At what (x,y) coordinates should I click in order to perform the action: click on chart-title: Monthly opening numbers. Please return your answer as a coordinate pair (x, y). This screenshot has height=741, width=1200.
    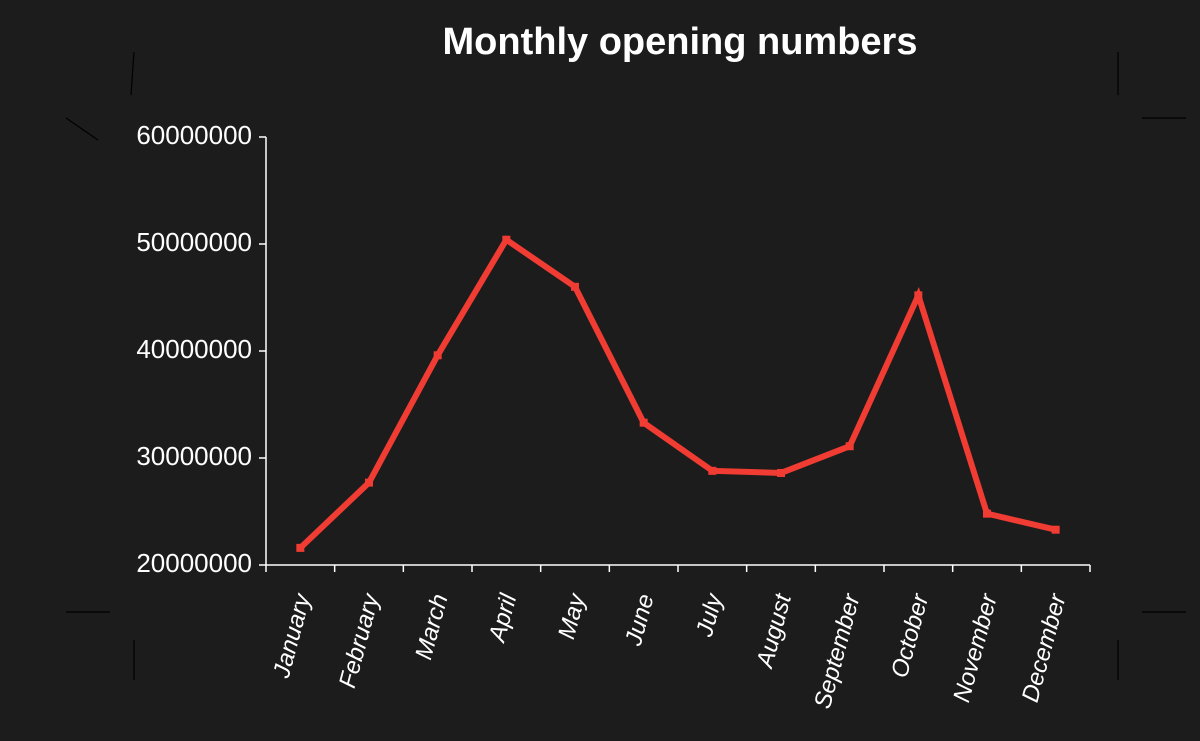
    Looking at the image, I should click on (680, 42).